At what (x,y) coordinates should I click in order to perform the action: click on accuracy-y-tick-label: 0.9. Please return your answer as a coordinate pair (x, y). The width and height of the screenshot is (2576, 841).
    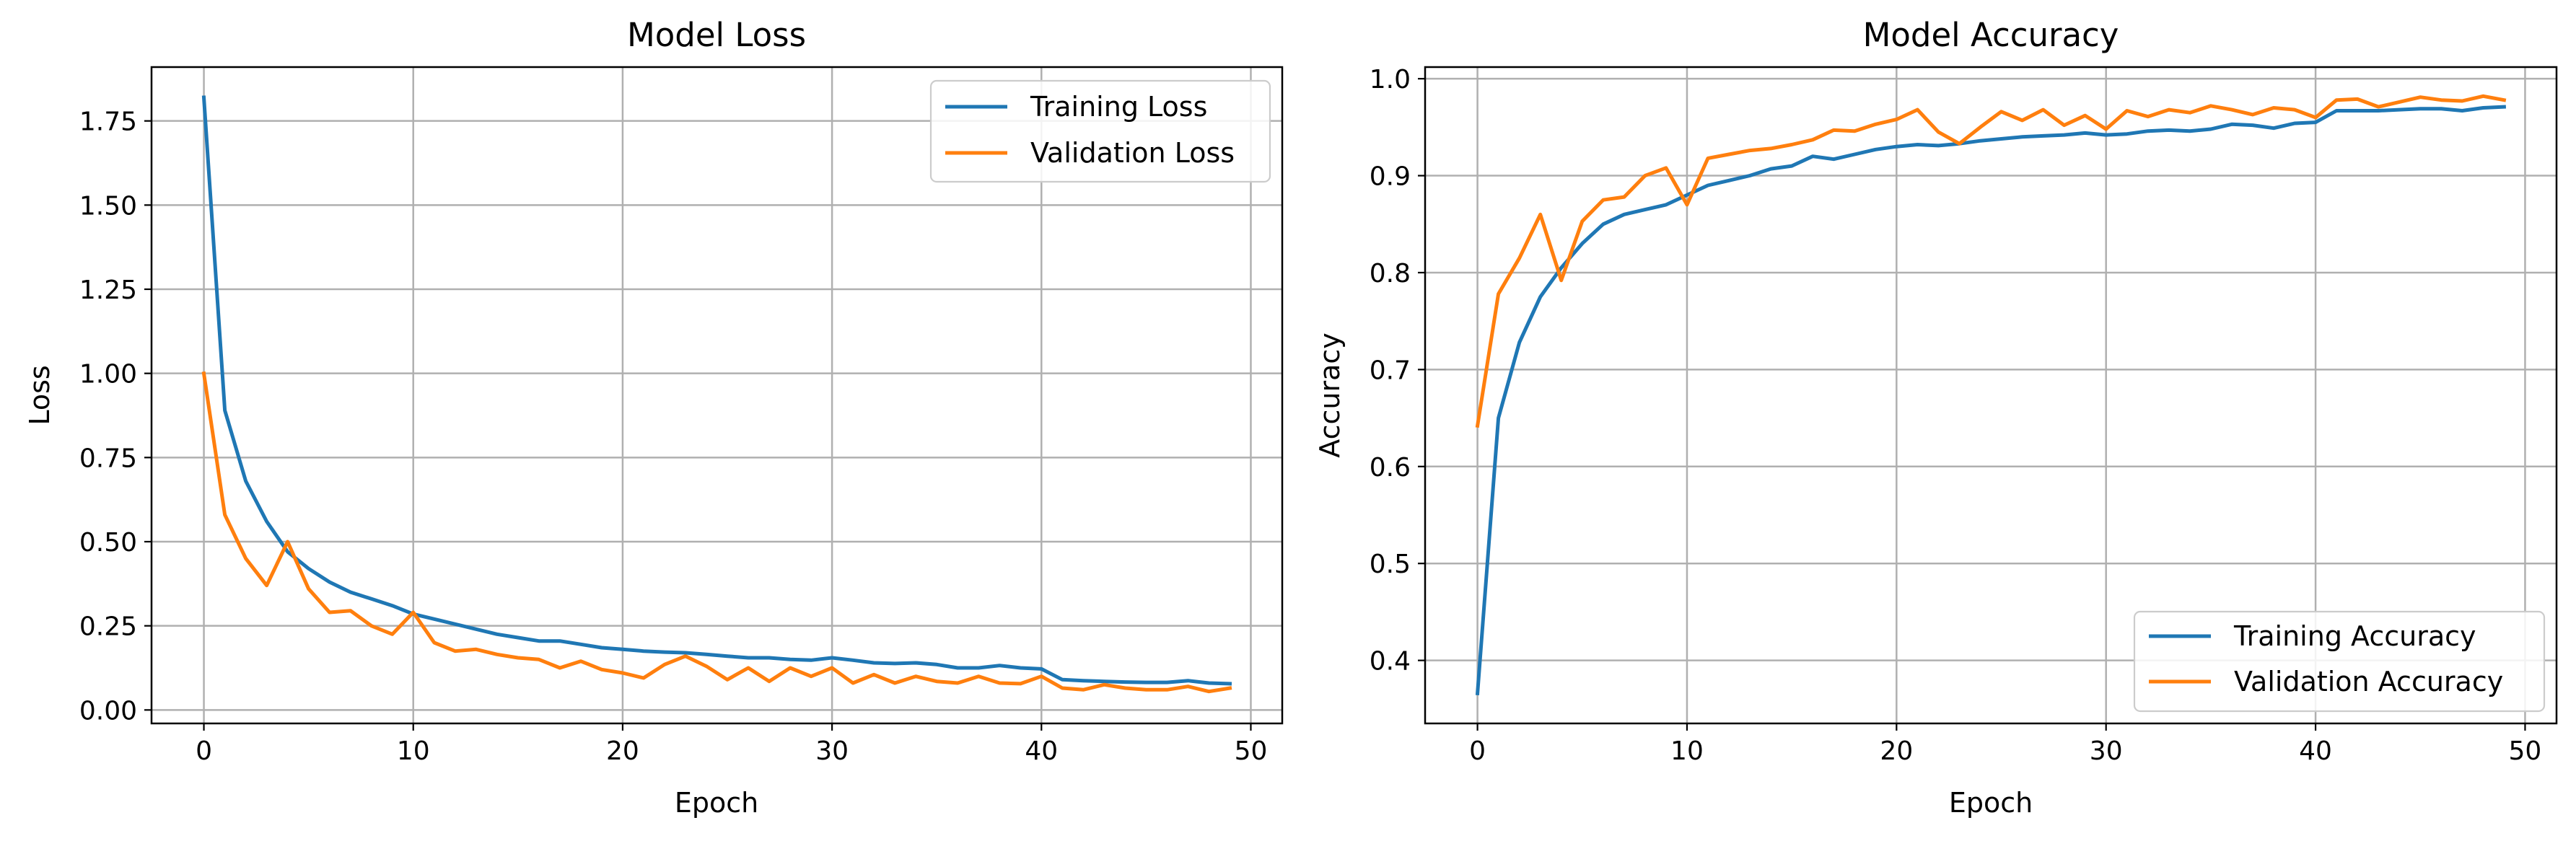
    Looking at the image, I should click on (1390, 177).